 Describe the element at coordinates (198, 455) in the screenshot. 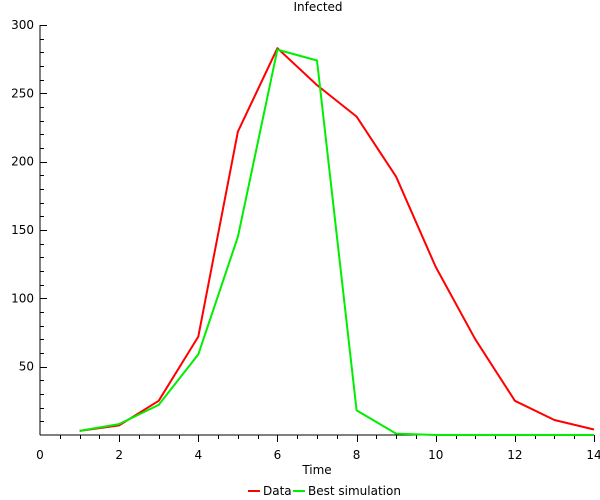

I see `x-tick-label: 4` at that location.